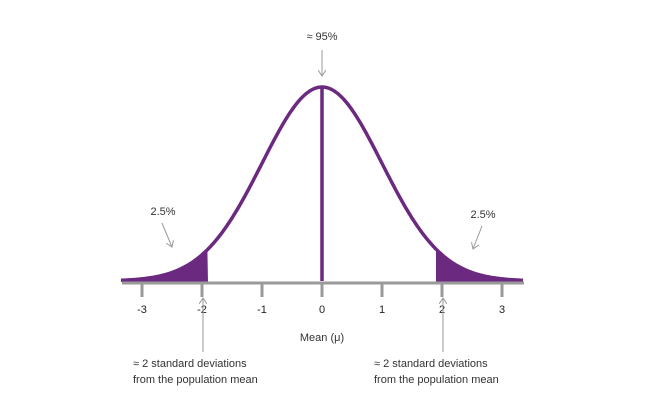 This screenshot has height=404, width=658. I want to click on center-annotation: ≈ 95%, so click(321, 37).